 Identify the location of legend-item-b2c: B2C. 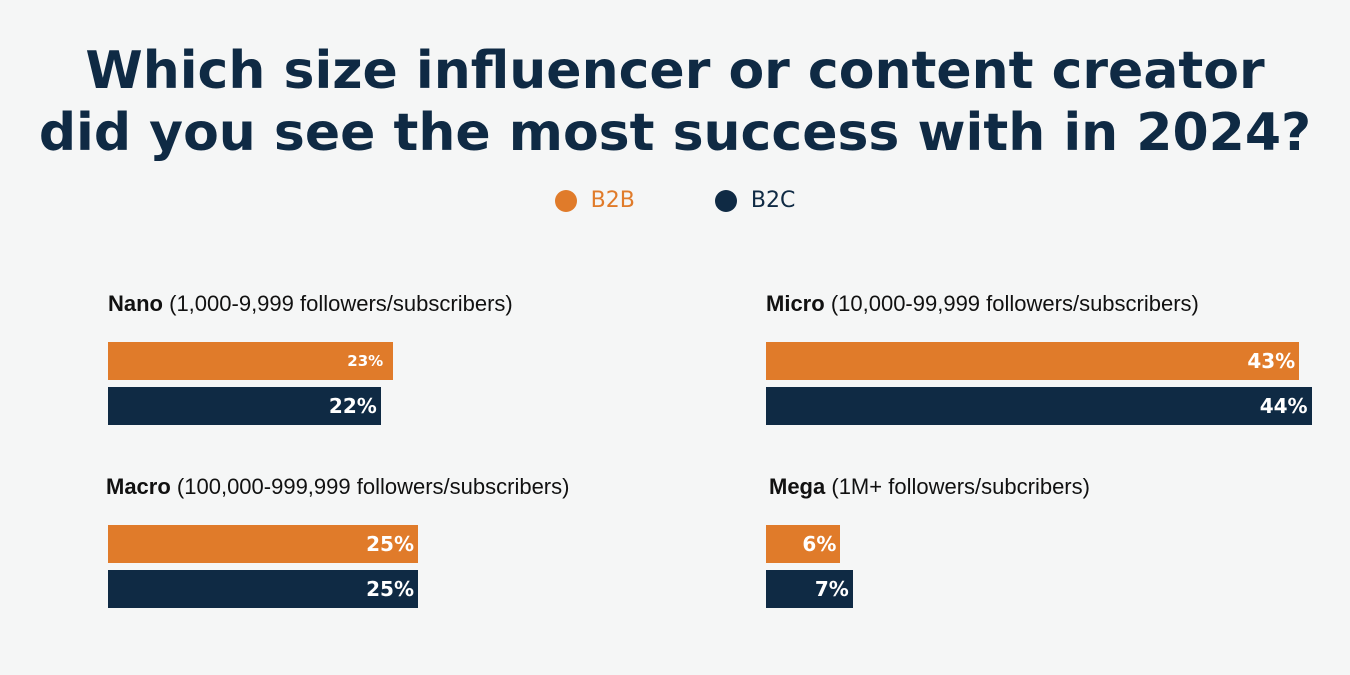
(755, 200).